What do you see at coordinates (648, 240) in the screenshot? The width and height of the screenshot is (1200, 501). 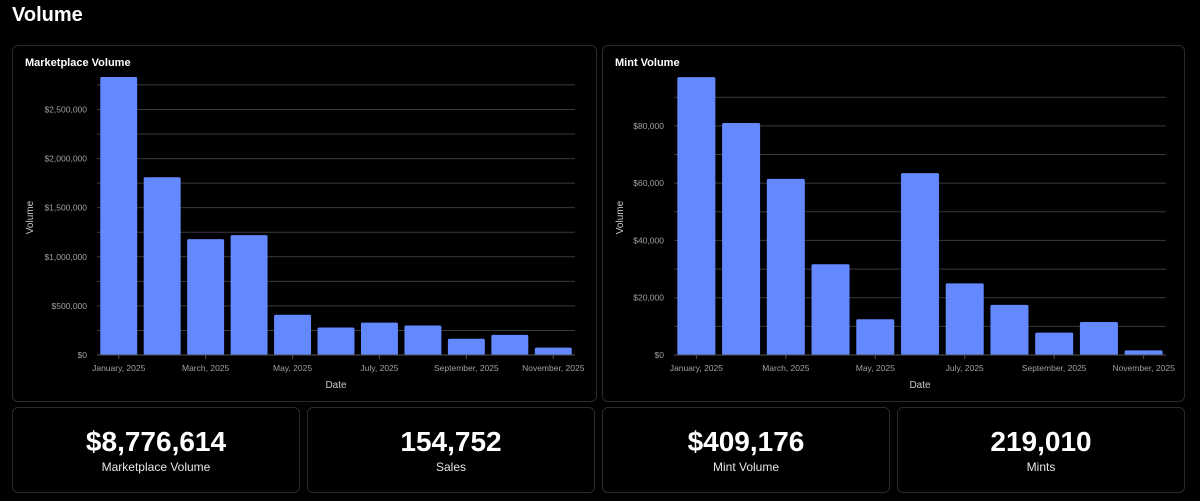 I see `y-tick-label: $40,000` at bounding box center [648, 240].